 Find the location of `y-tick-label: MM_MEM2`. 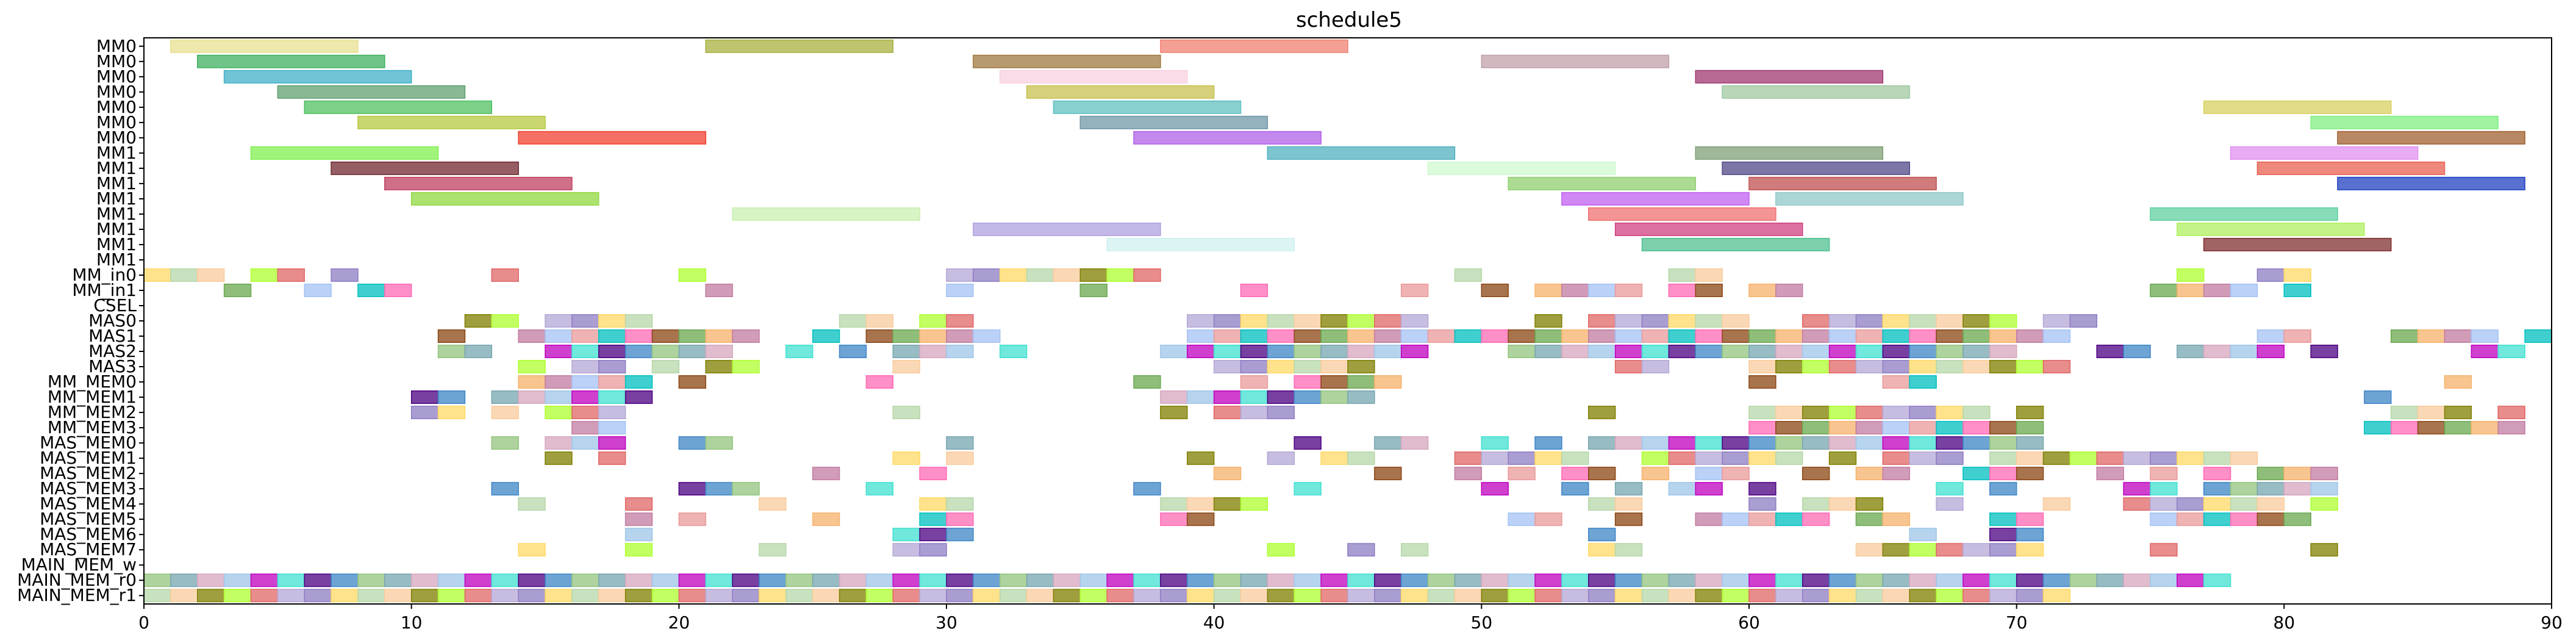

y-tick-label: MM_MEM2 is located at coordinates (92, 412).